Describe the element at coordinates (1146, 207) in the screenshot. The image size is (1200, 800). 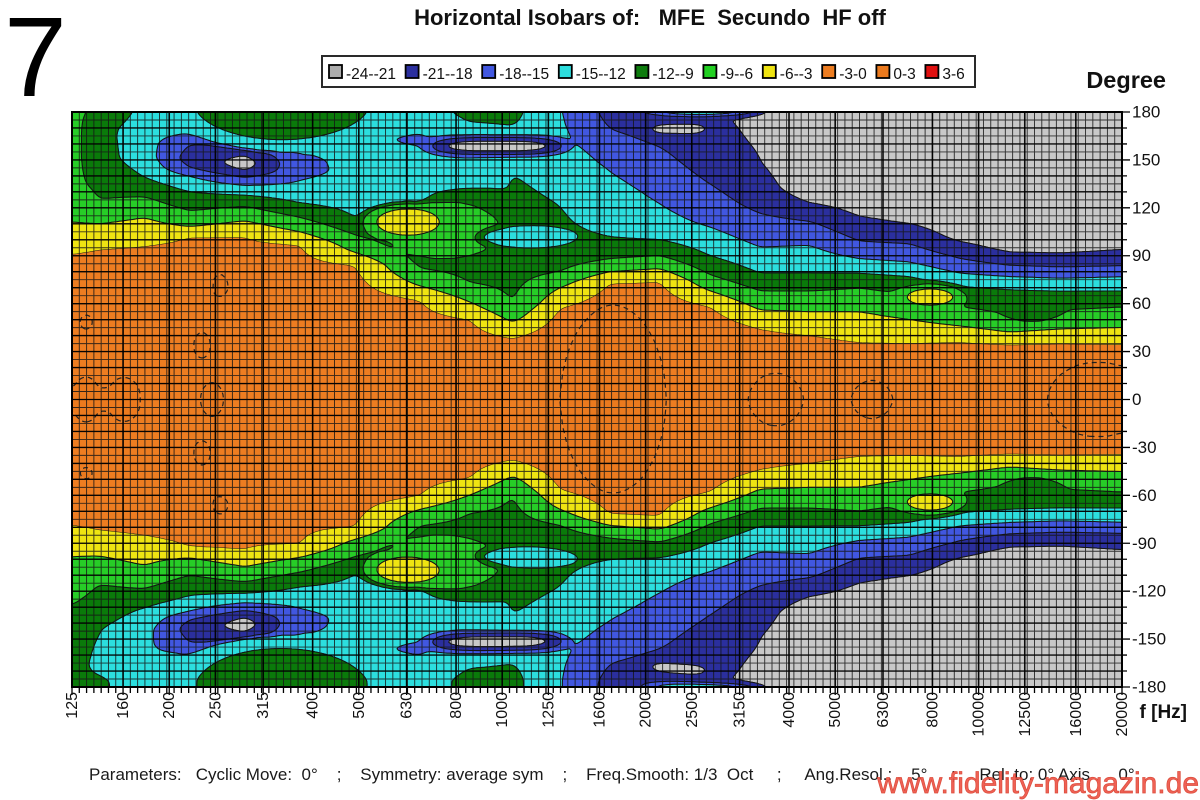
I see `svg-text: 120` at that location.